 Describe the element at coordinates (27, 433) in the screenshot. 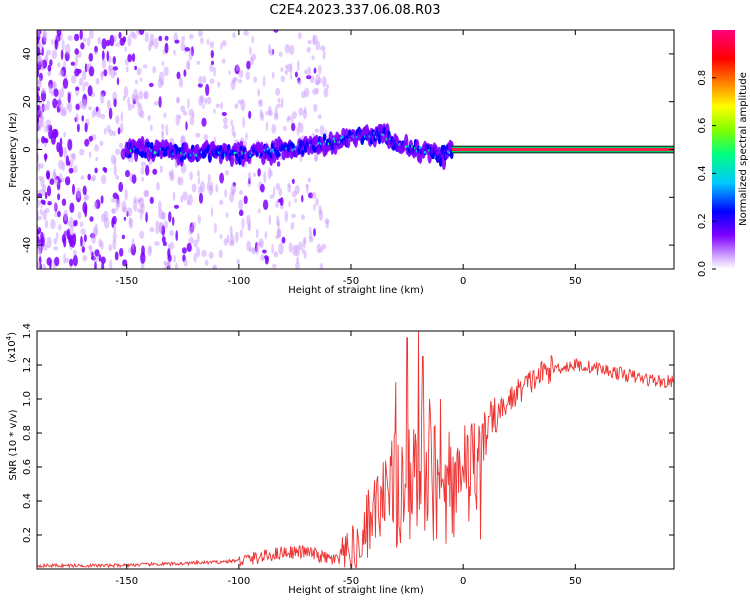

I see `y-tick-label: 0.8` at that location.